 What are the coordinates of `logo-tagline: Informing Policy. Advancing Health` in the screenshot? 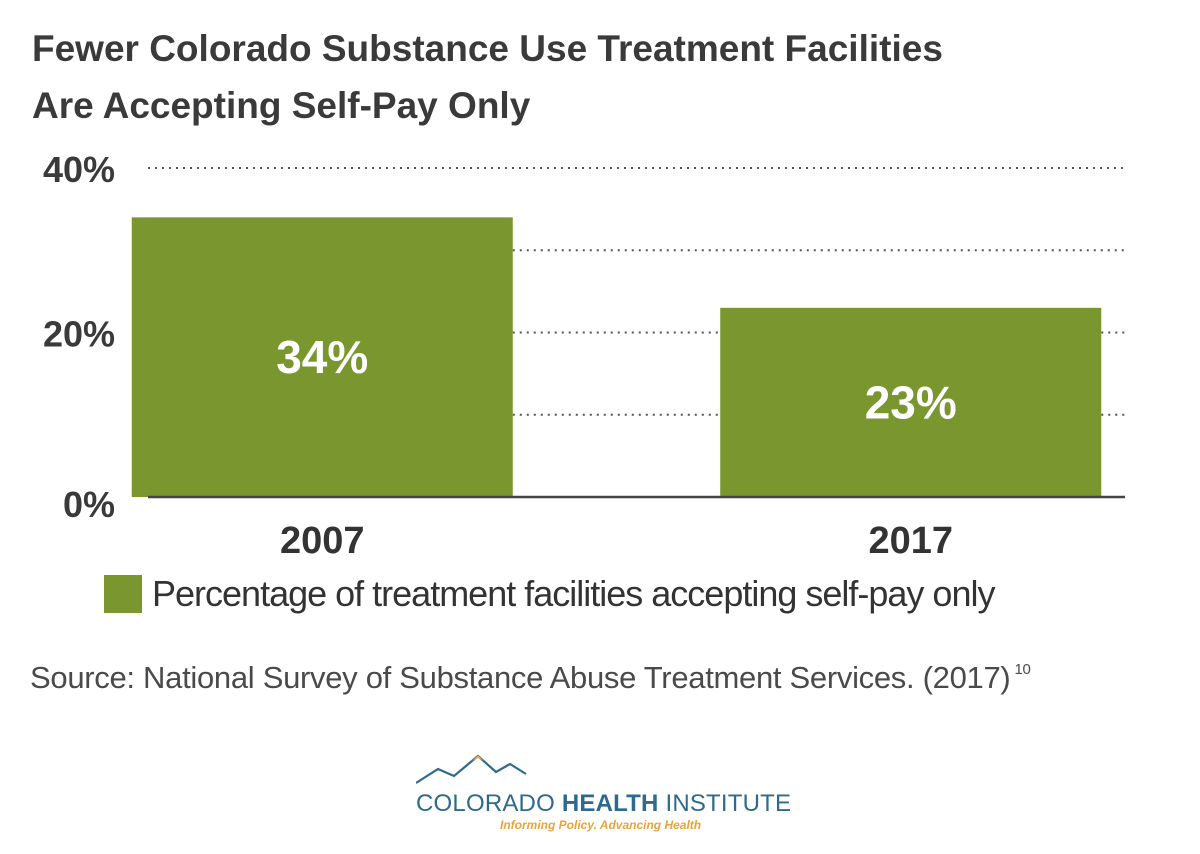 It's located at (601, 825).